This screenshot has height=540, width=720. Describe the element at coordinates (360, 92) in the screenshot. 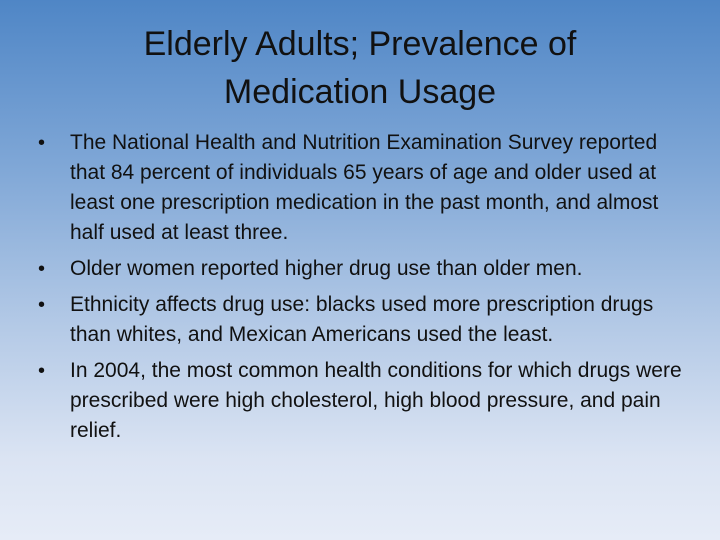

I see `title-line-2: Medication Usage` at that location.